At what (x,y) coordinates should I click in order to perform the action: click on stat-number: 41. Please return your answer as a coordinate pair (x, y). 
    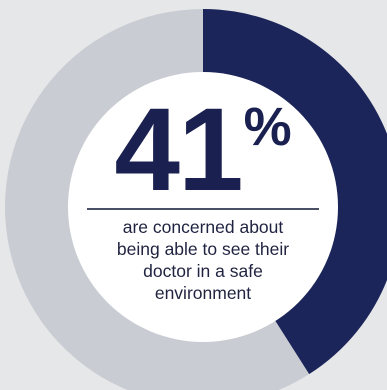
    Looking at the image, I should click on (178, 150).